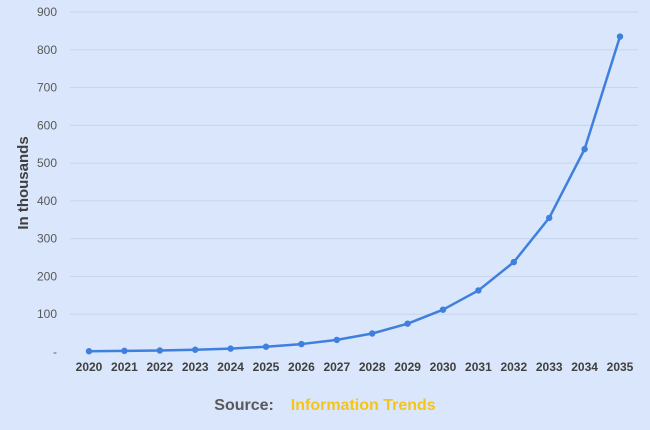  Describe the element at coordinates (266, 367) in the screenshot. I see `x-tick-label: 2025` at that location.